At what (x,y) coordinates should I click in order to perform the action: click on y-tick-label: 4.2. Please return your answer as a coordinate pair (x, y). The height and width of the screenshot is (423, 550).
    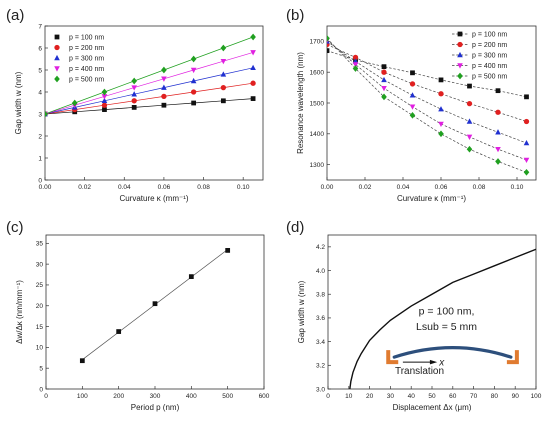
    Looking at the image, I should click on (320, 247).